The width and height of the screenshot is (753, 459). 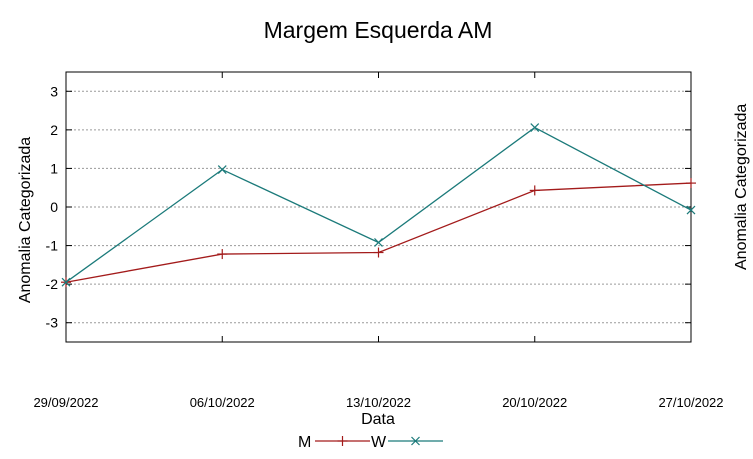 What do you see at coordinates (52, 246) in the screenshot?
I see `y-tick-label: -1` at bounding box center [52, 246].